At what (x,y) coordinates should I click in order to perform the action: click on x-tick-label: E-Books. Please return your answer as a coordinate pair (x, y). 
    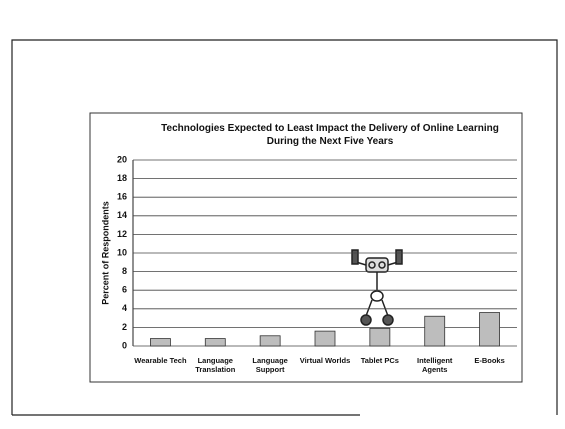
    Looking at the image, I should click on (489, 360).